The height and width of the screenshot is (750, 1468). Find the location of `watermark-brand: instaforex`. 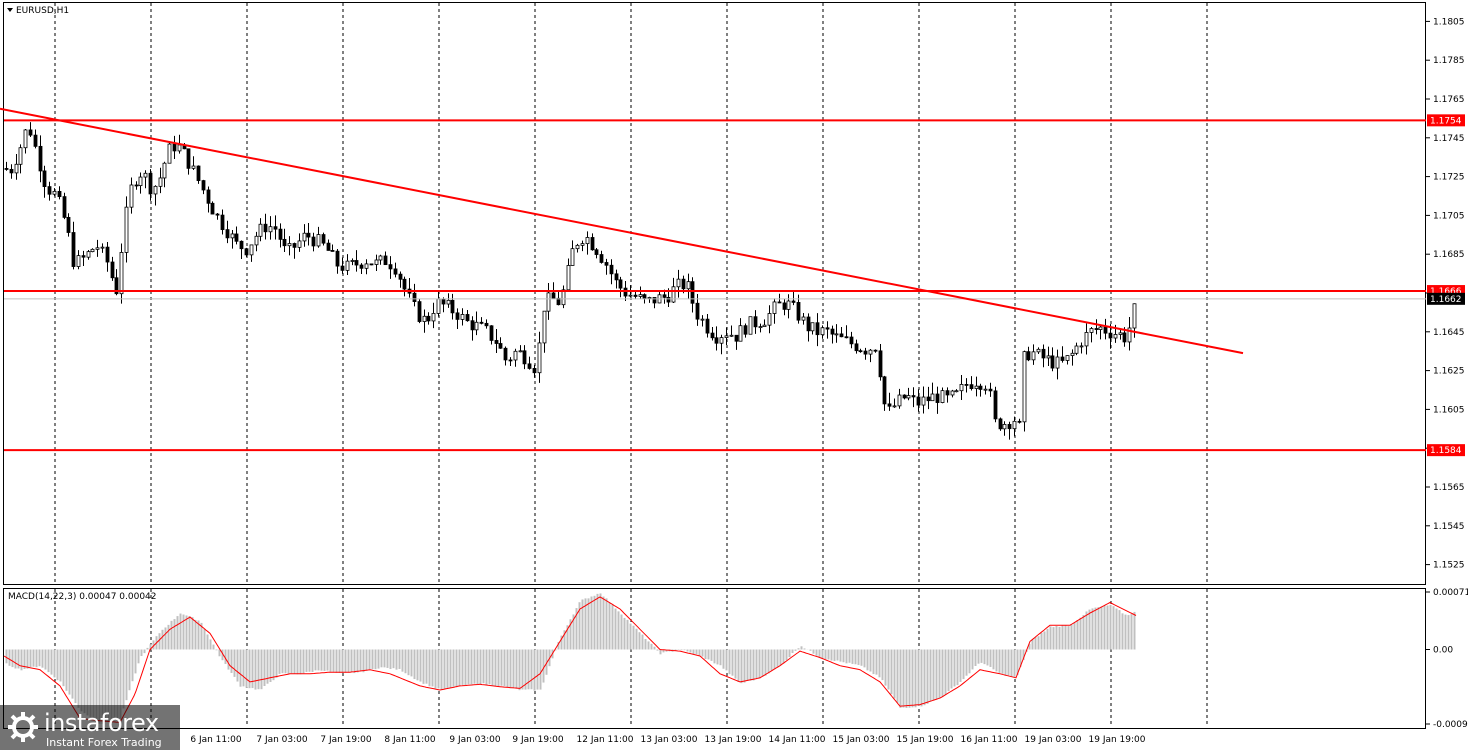

watermark-brand: instaforex is located at coordinates (101, 723).